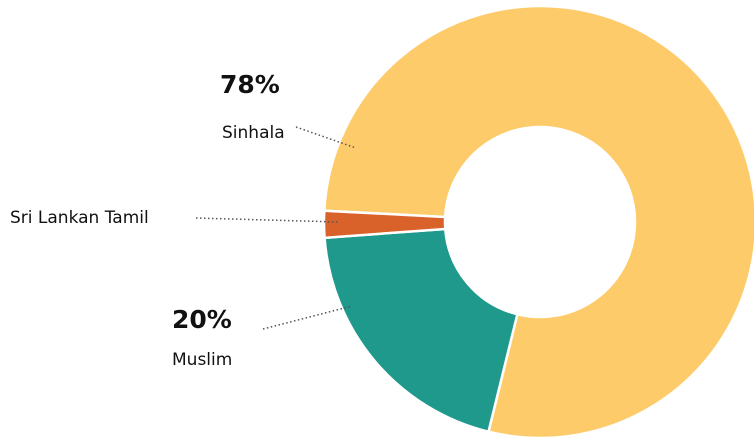 The image size is (754, 437). I want to click on value-label: 20%, so click(202, 319).